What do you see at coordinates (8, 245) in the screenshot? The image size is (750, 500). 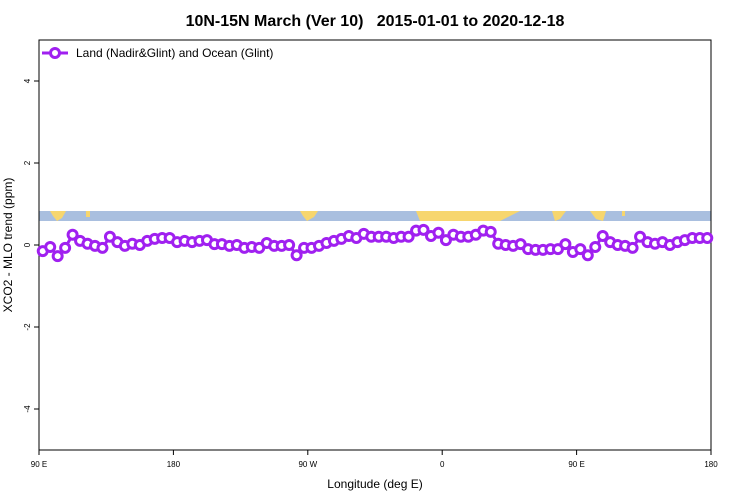 I see `y-axis-label: XCO2 - MLO trend (ppm)` at bounding box center [8, 245].